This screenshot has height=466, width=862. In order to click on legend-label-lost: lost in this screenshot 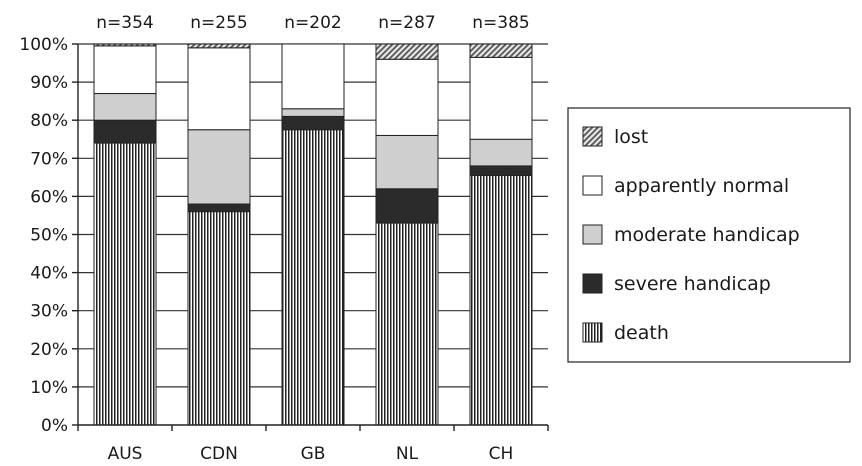, I will do `click(631, 137)`.